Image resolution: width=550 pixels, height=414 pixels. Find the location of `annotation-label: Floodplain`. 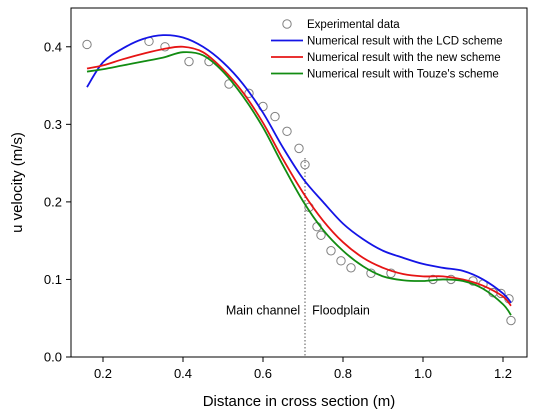

annotation-label: Floodplain is located at coordinates (341, 310).